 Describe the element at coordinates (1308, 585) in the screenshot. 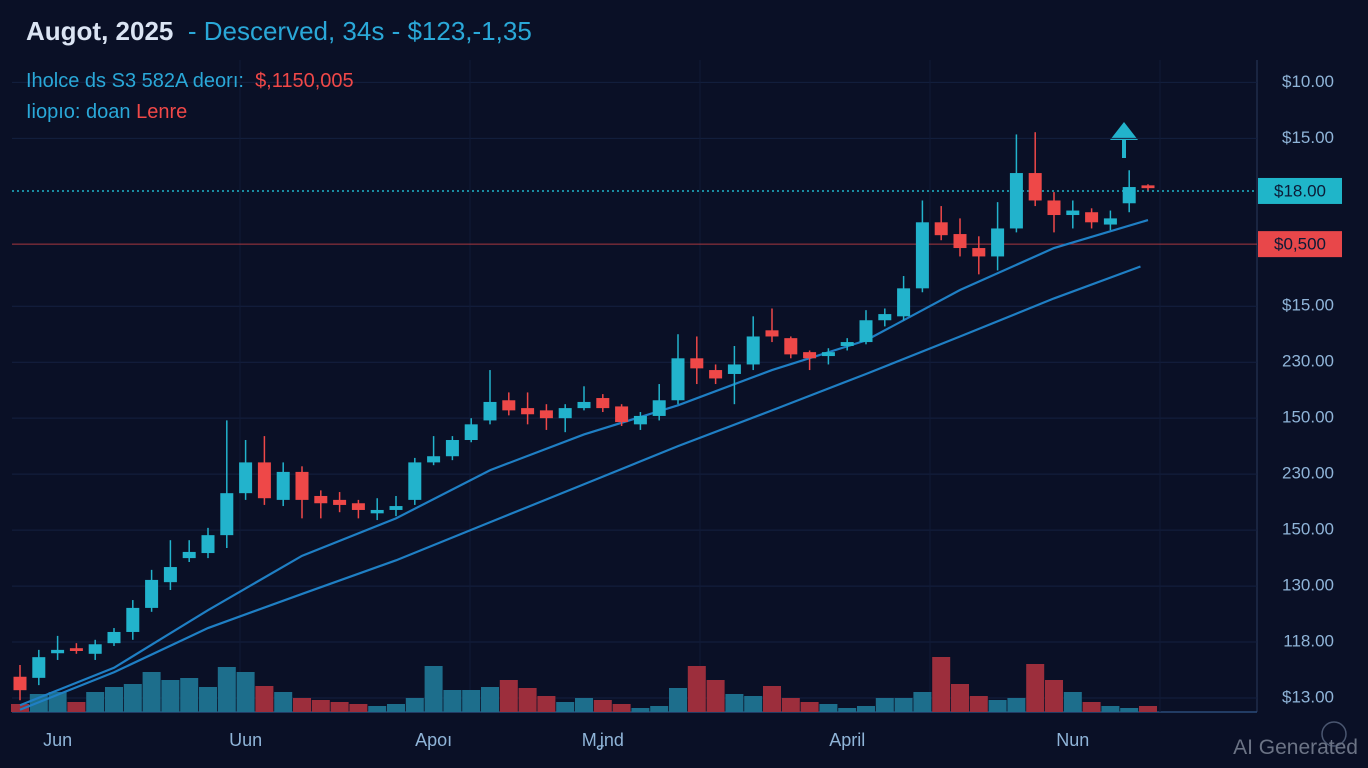

I see `y-tick-label: 130.00` at that location.